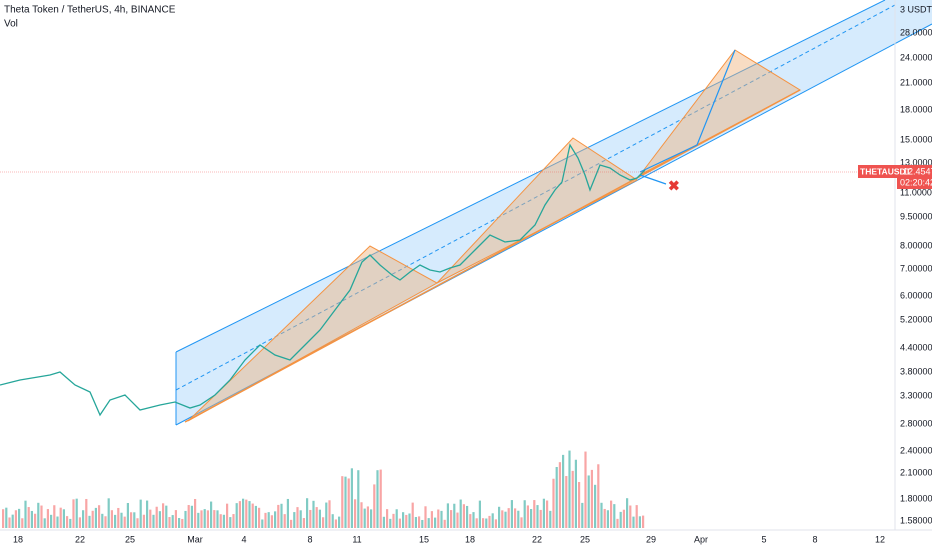 This screenshot has height=550, width=932. I want to click on alt-projection, so click(653, 179).